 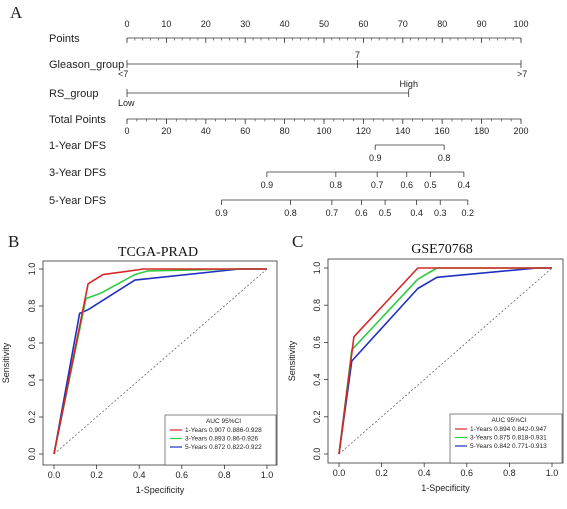 I want to click on gse-x-tick-label: 0.6, so click(x=467, y=473).